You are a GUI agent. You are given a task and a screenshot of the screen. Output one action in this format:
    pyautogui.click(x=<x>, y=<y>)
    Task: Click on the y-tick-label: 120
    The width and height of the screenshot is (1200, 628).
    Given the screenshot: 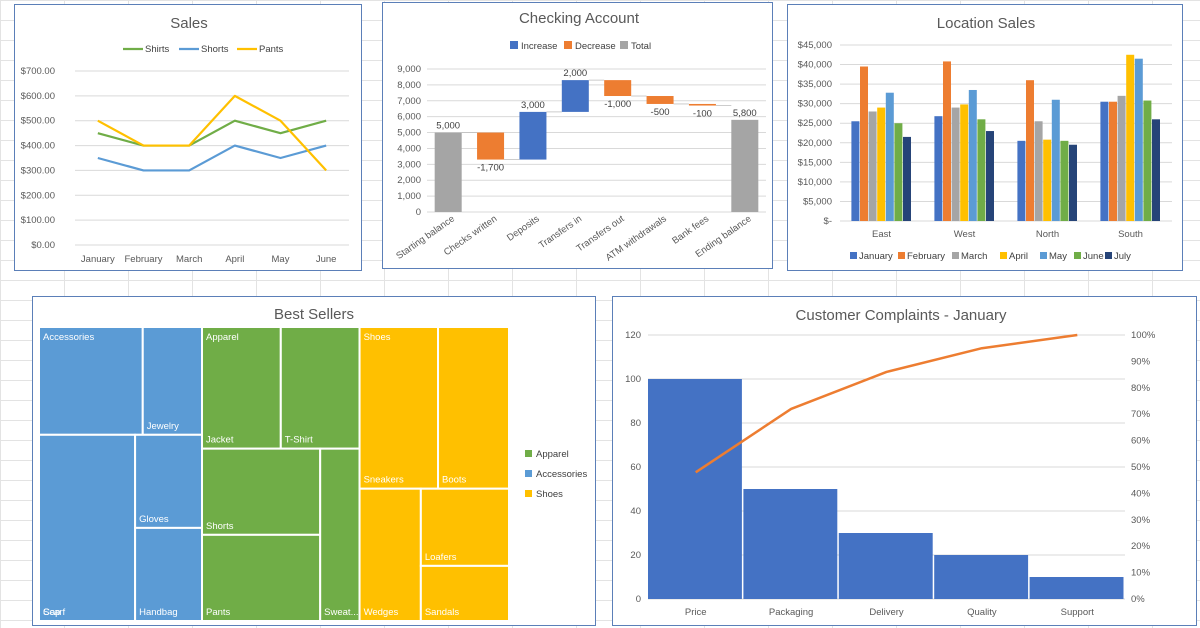 What is the action you would take?
    pyautogui.click(x=633, y=335)
    